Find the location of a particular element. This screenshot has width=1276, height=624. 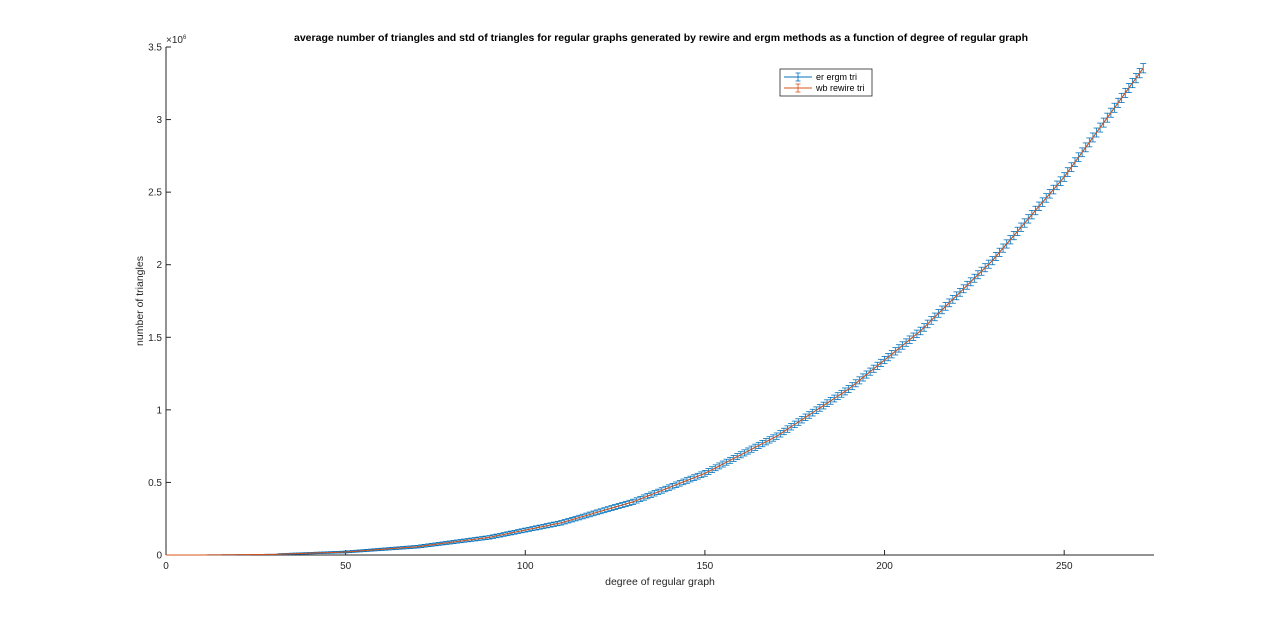

x-tick-label: 250 is located at coordinates (1064, 566).